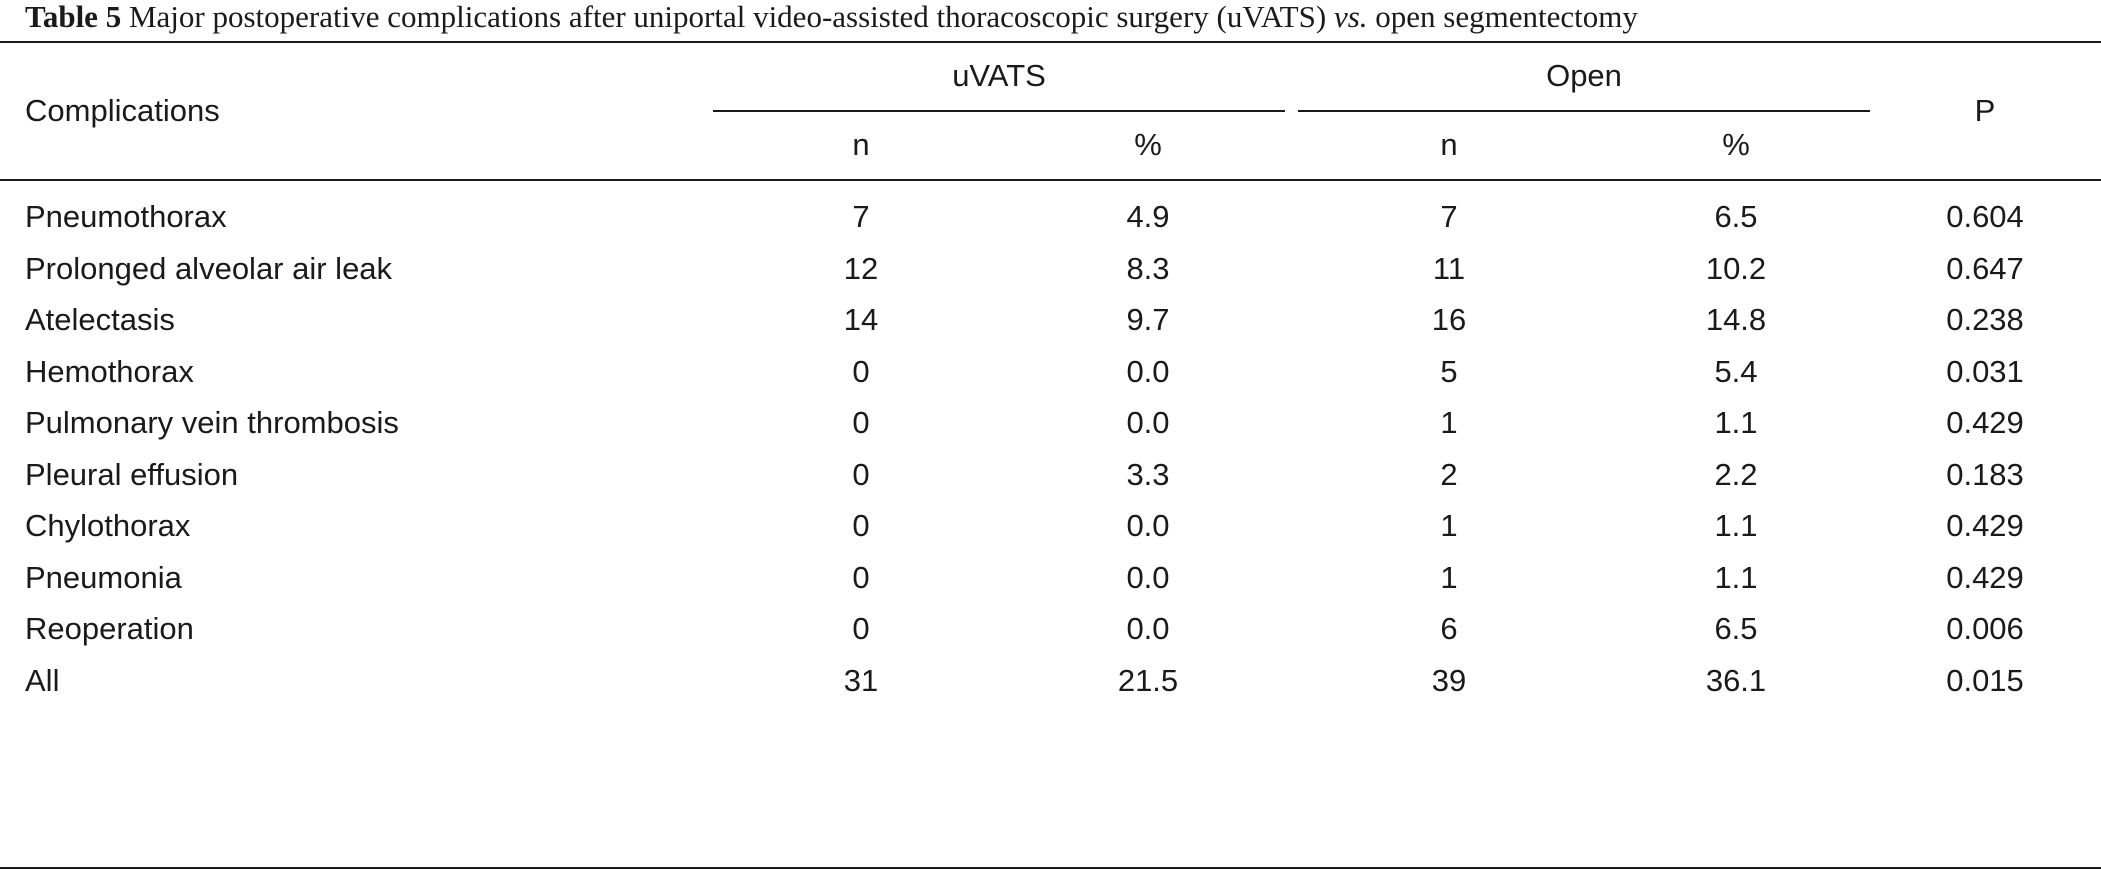 The image size is (2101, 869). What do you see at coordinates (1050, 180) in the screenshot?
I see `header-rule` at bounding box center [1050, 180].